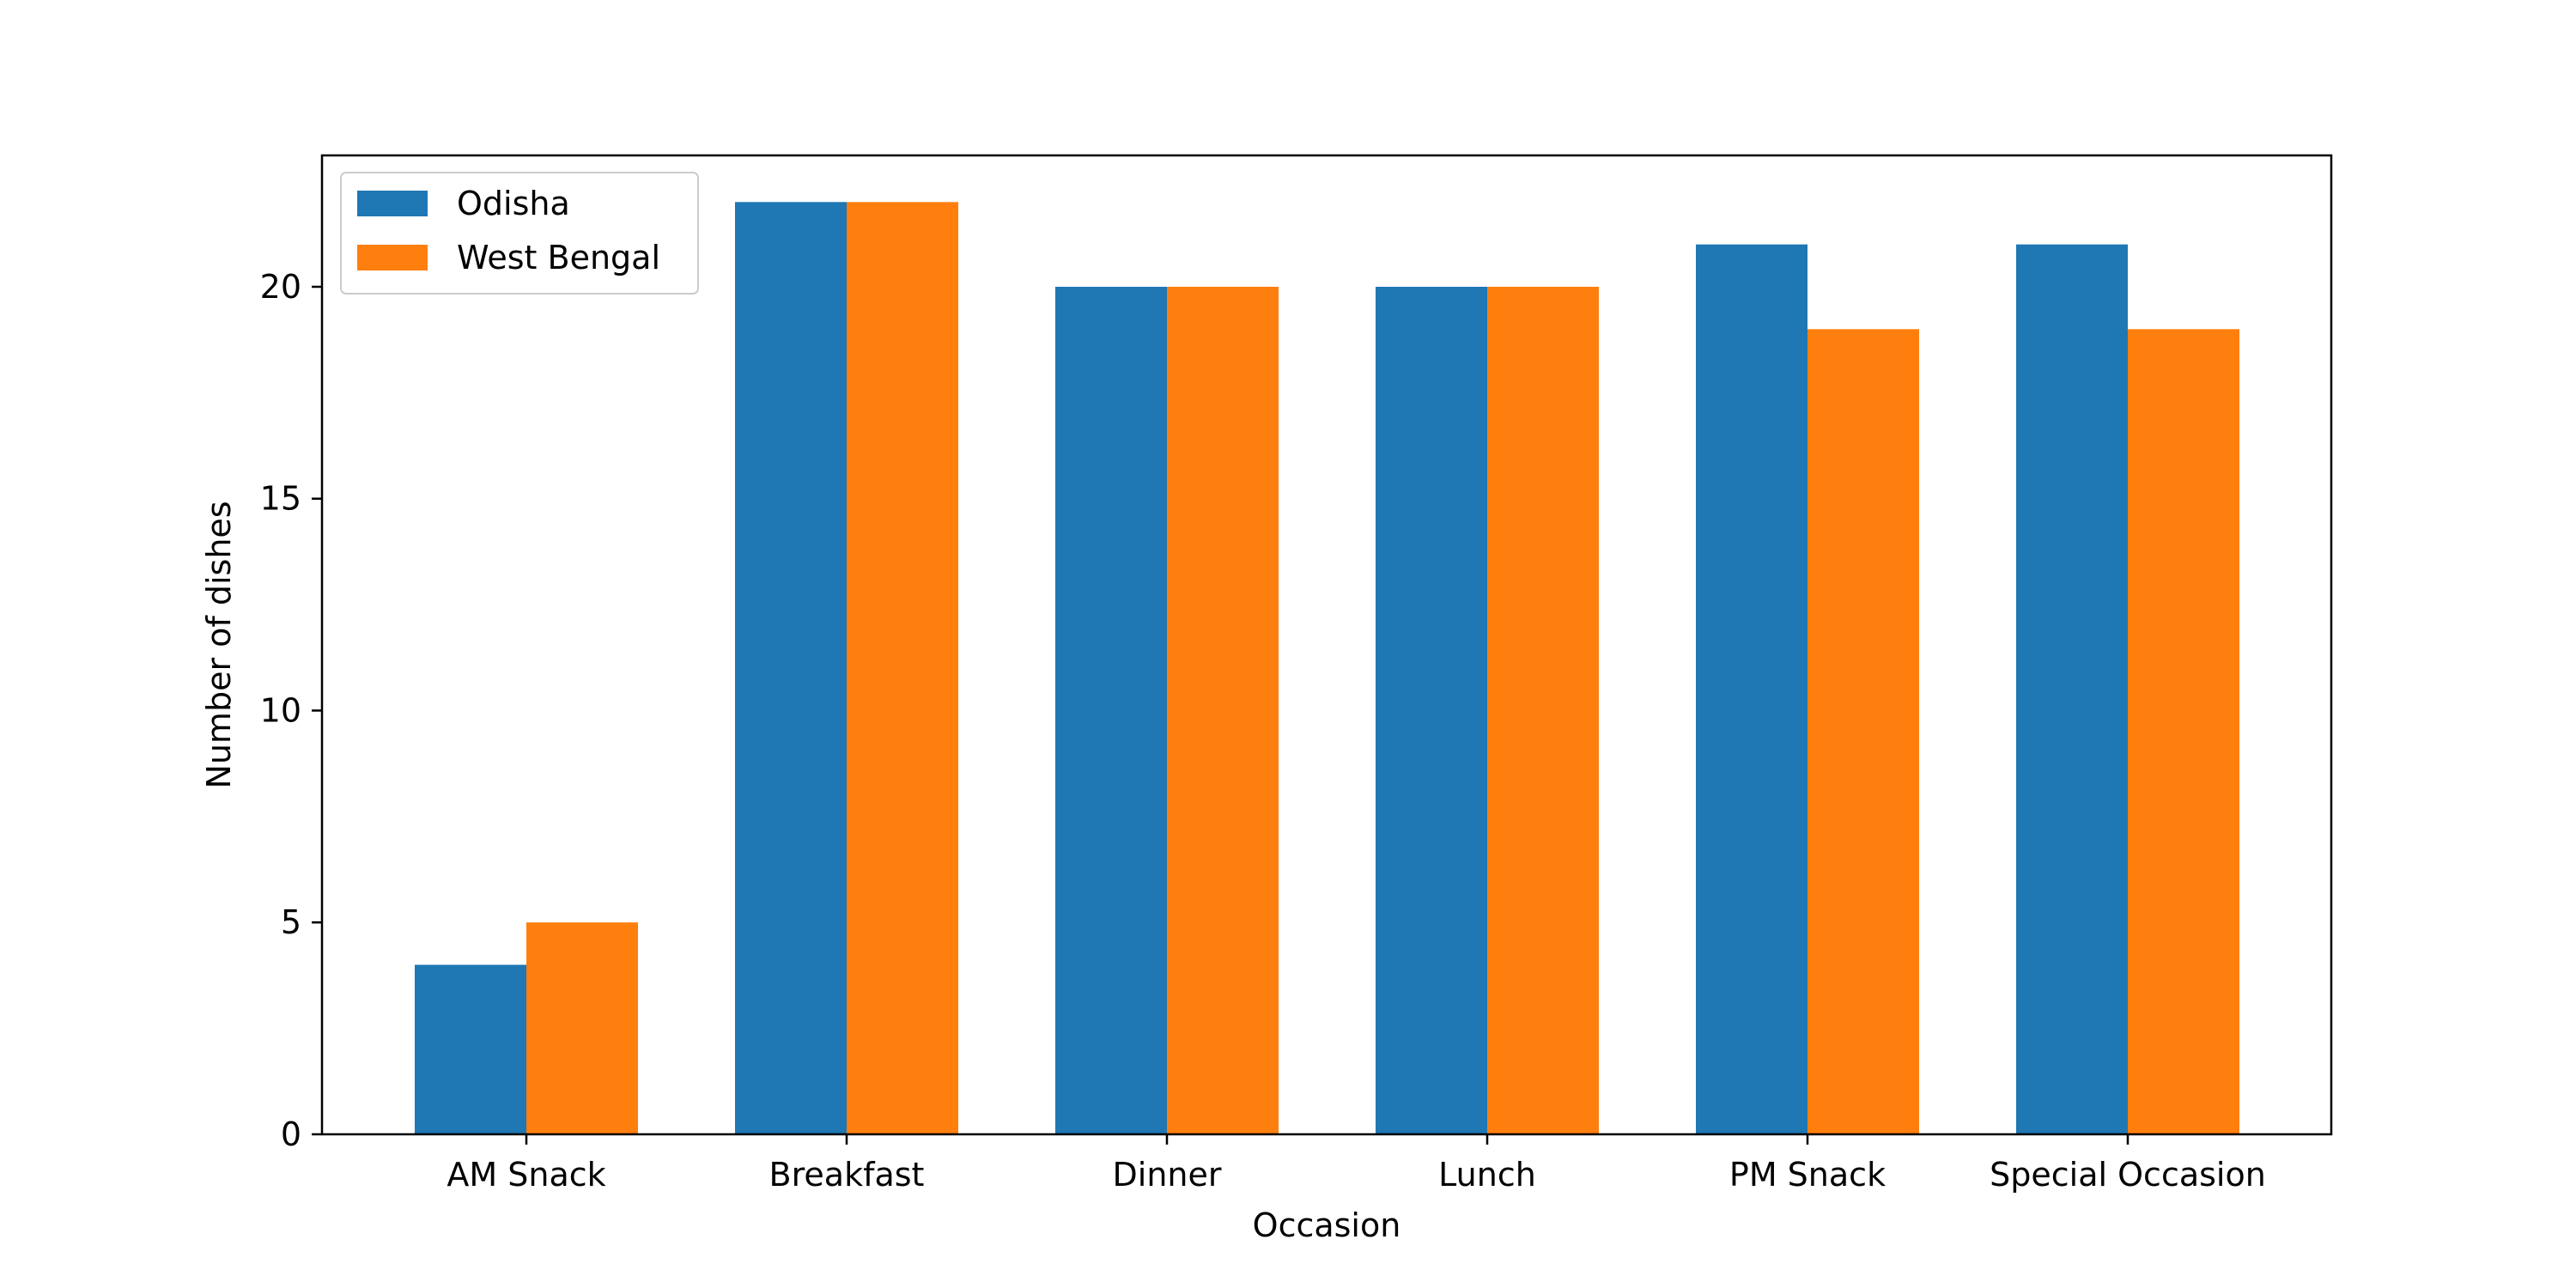  What do you see at coordinates (558, 258) in the screenshot?
I see `legend-label: West Bengal` at bounding box center [558, 258].